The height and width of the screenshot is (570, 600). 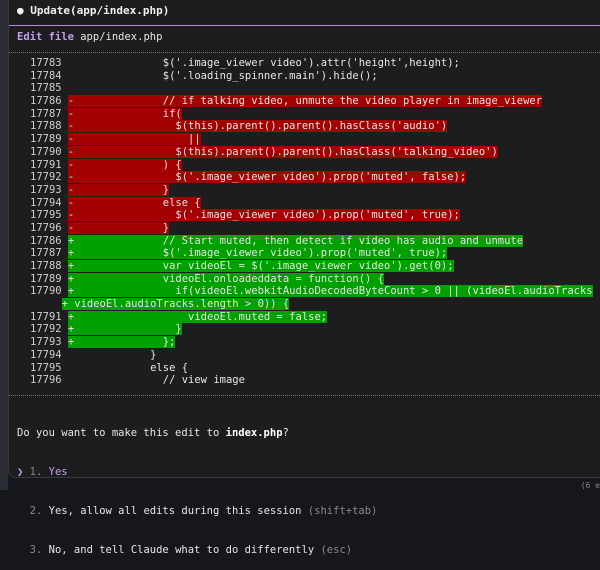 What do you see at coordinates (131, 113) in the screenshot?
I see `code-text: if(` at bounding box center [131, 113].